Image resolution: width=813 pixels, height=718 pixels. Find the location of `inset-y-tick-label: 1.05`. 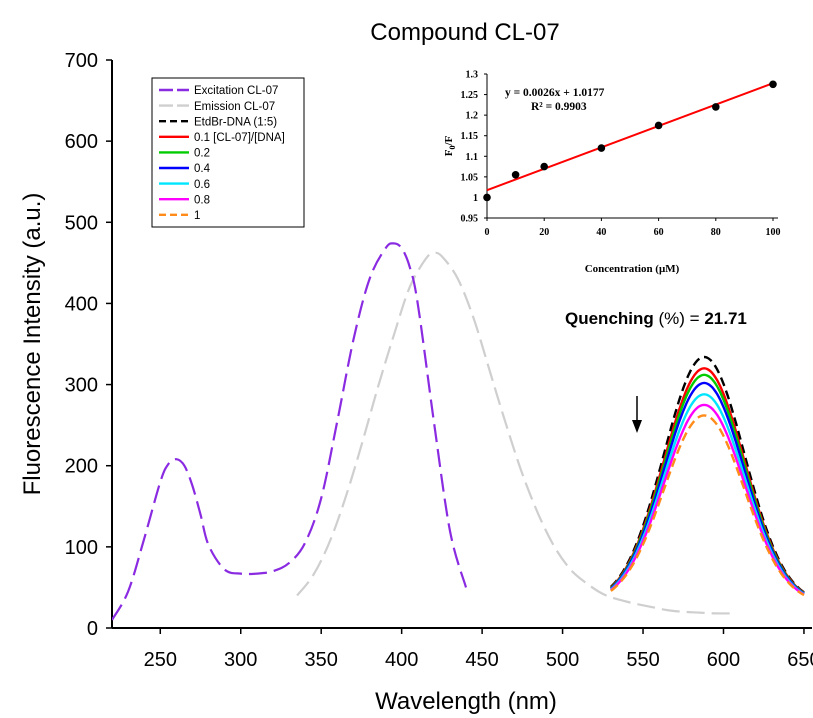

inset-y-tick-label: 1.05 is located at coordinates (470, 177).